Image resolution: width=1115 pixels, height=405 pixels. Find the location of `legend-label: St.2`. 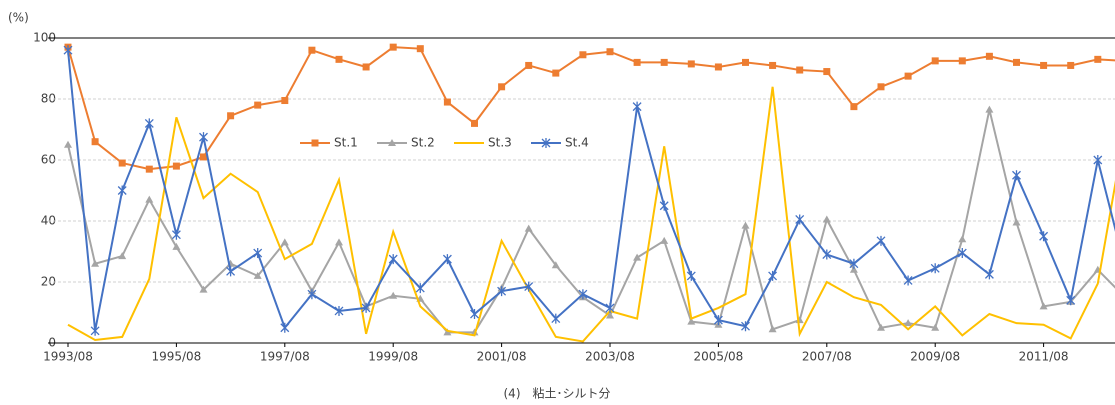

legend-label: St.2 is located at coordinates (423, 143).